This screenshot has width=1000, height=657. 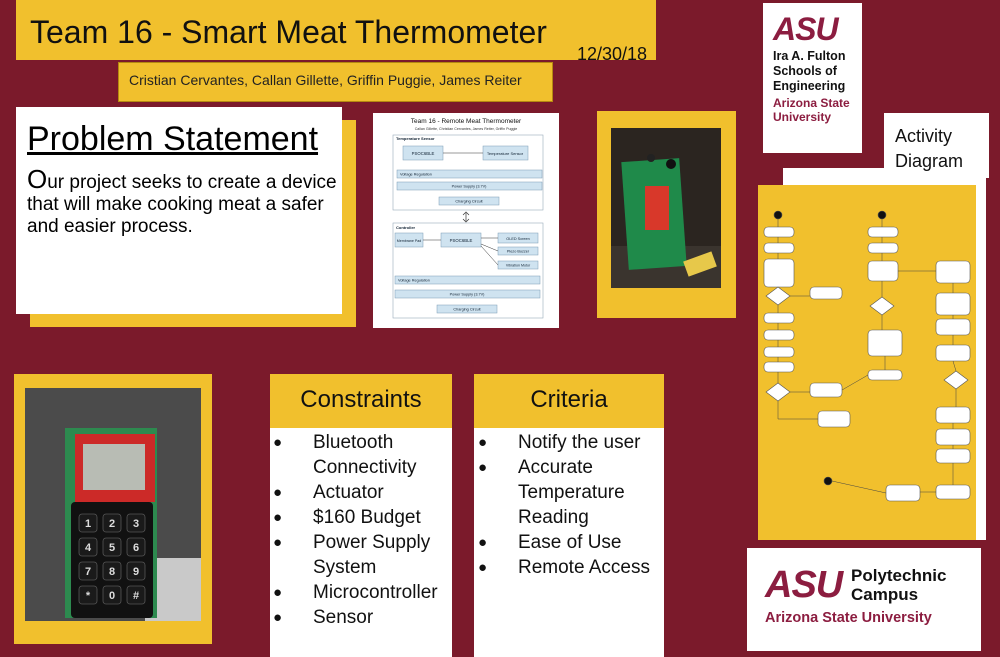 I want to click on polytechnic-line1: Polytechnic, so click(x=899, y=575).